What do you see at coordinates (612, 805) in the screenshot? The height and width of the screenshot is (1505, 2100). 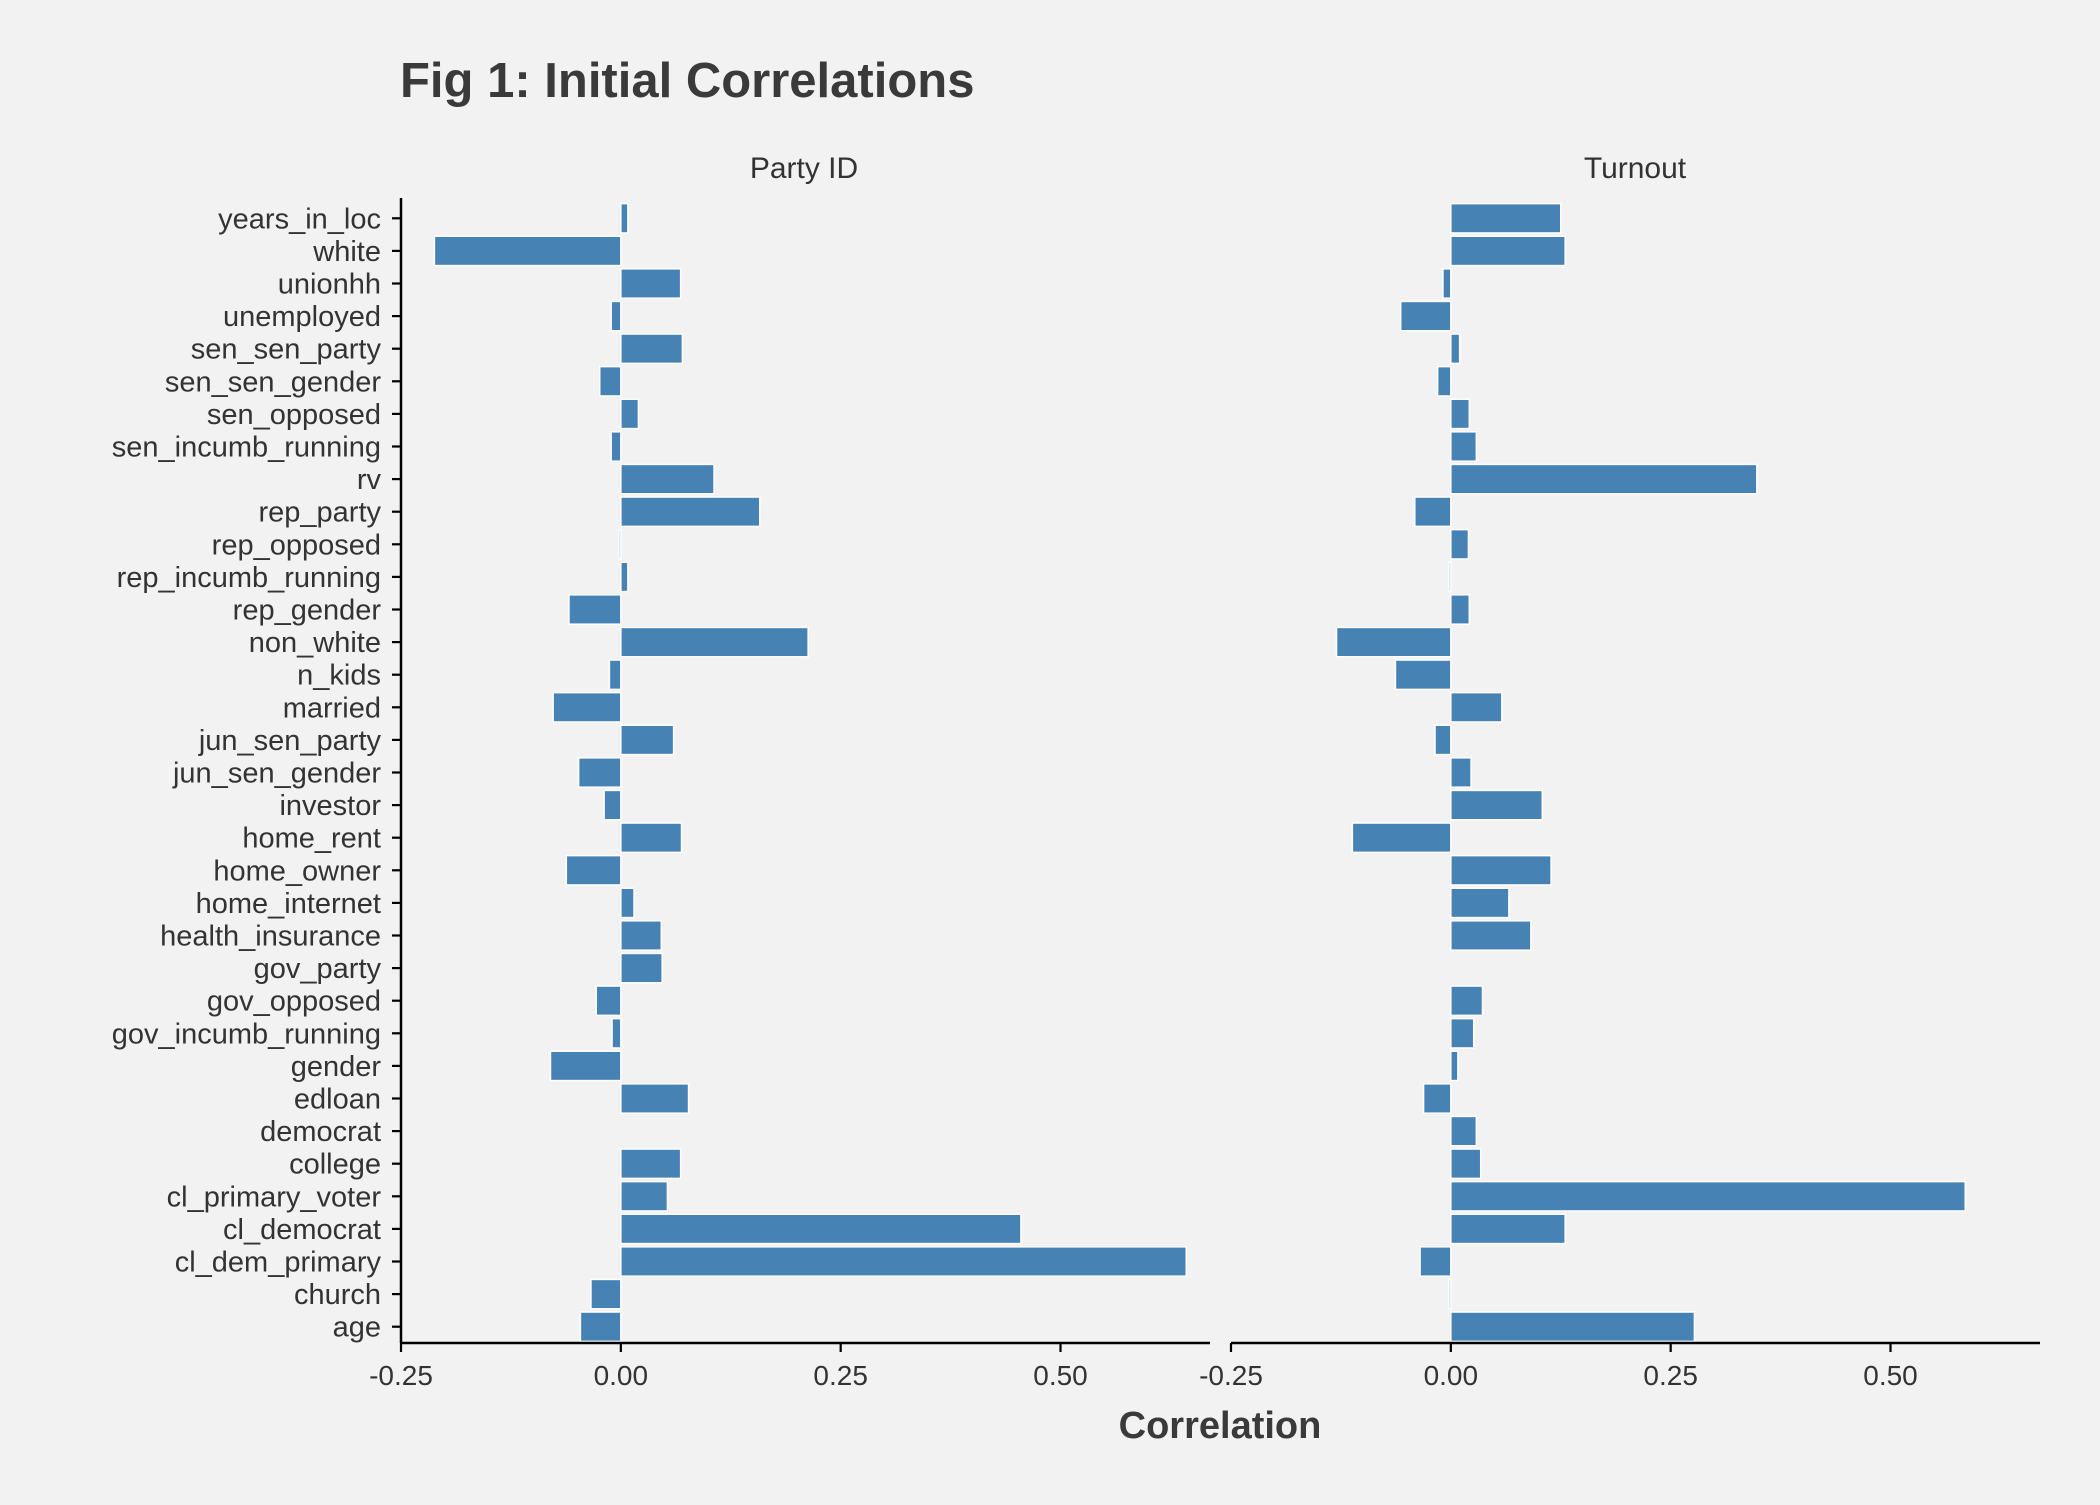 I see `bar-party-id-investor` at bounding box center [612, 805].